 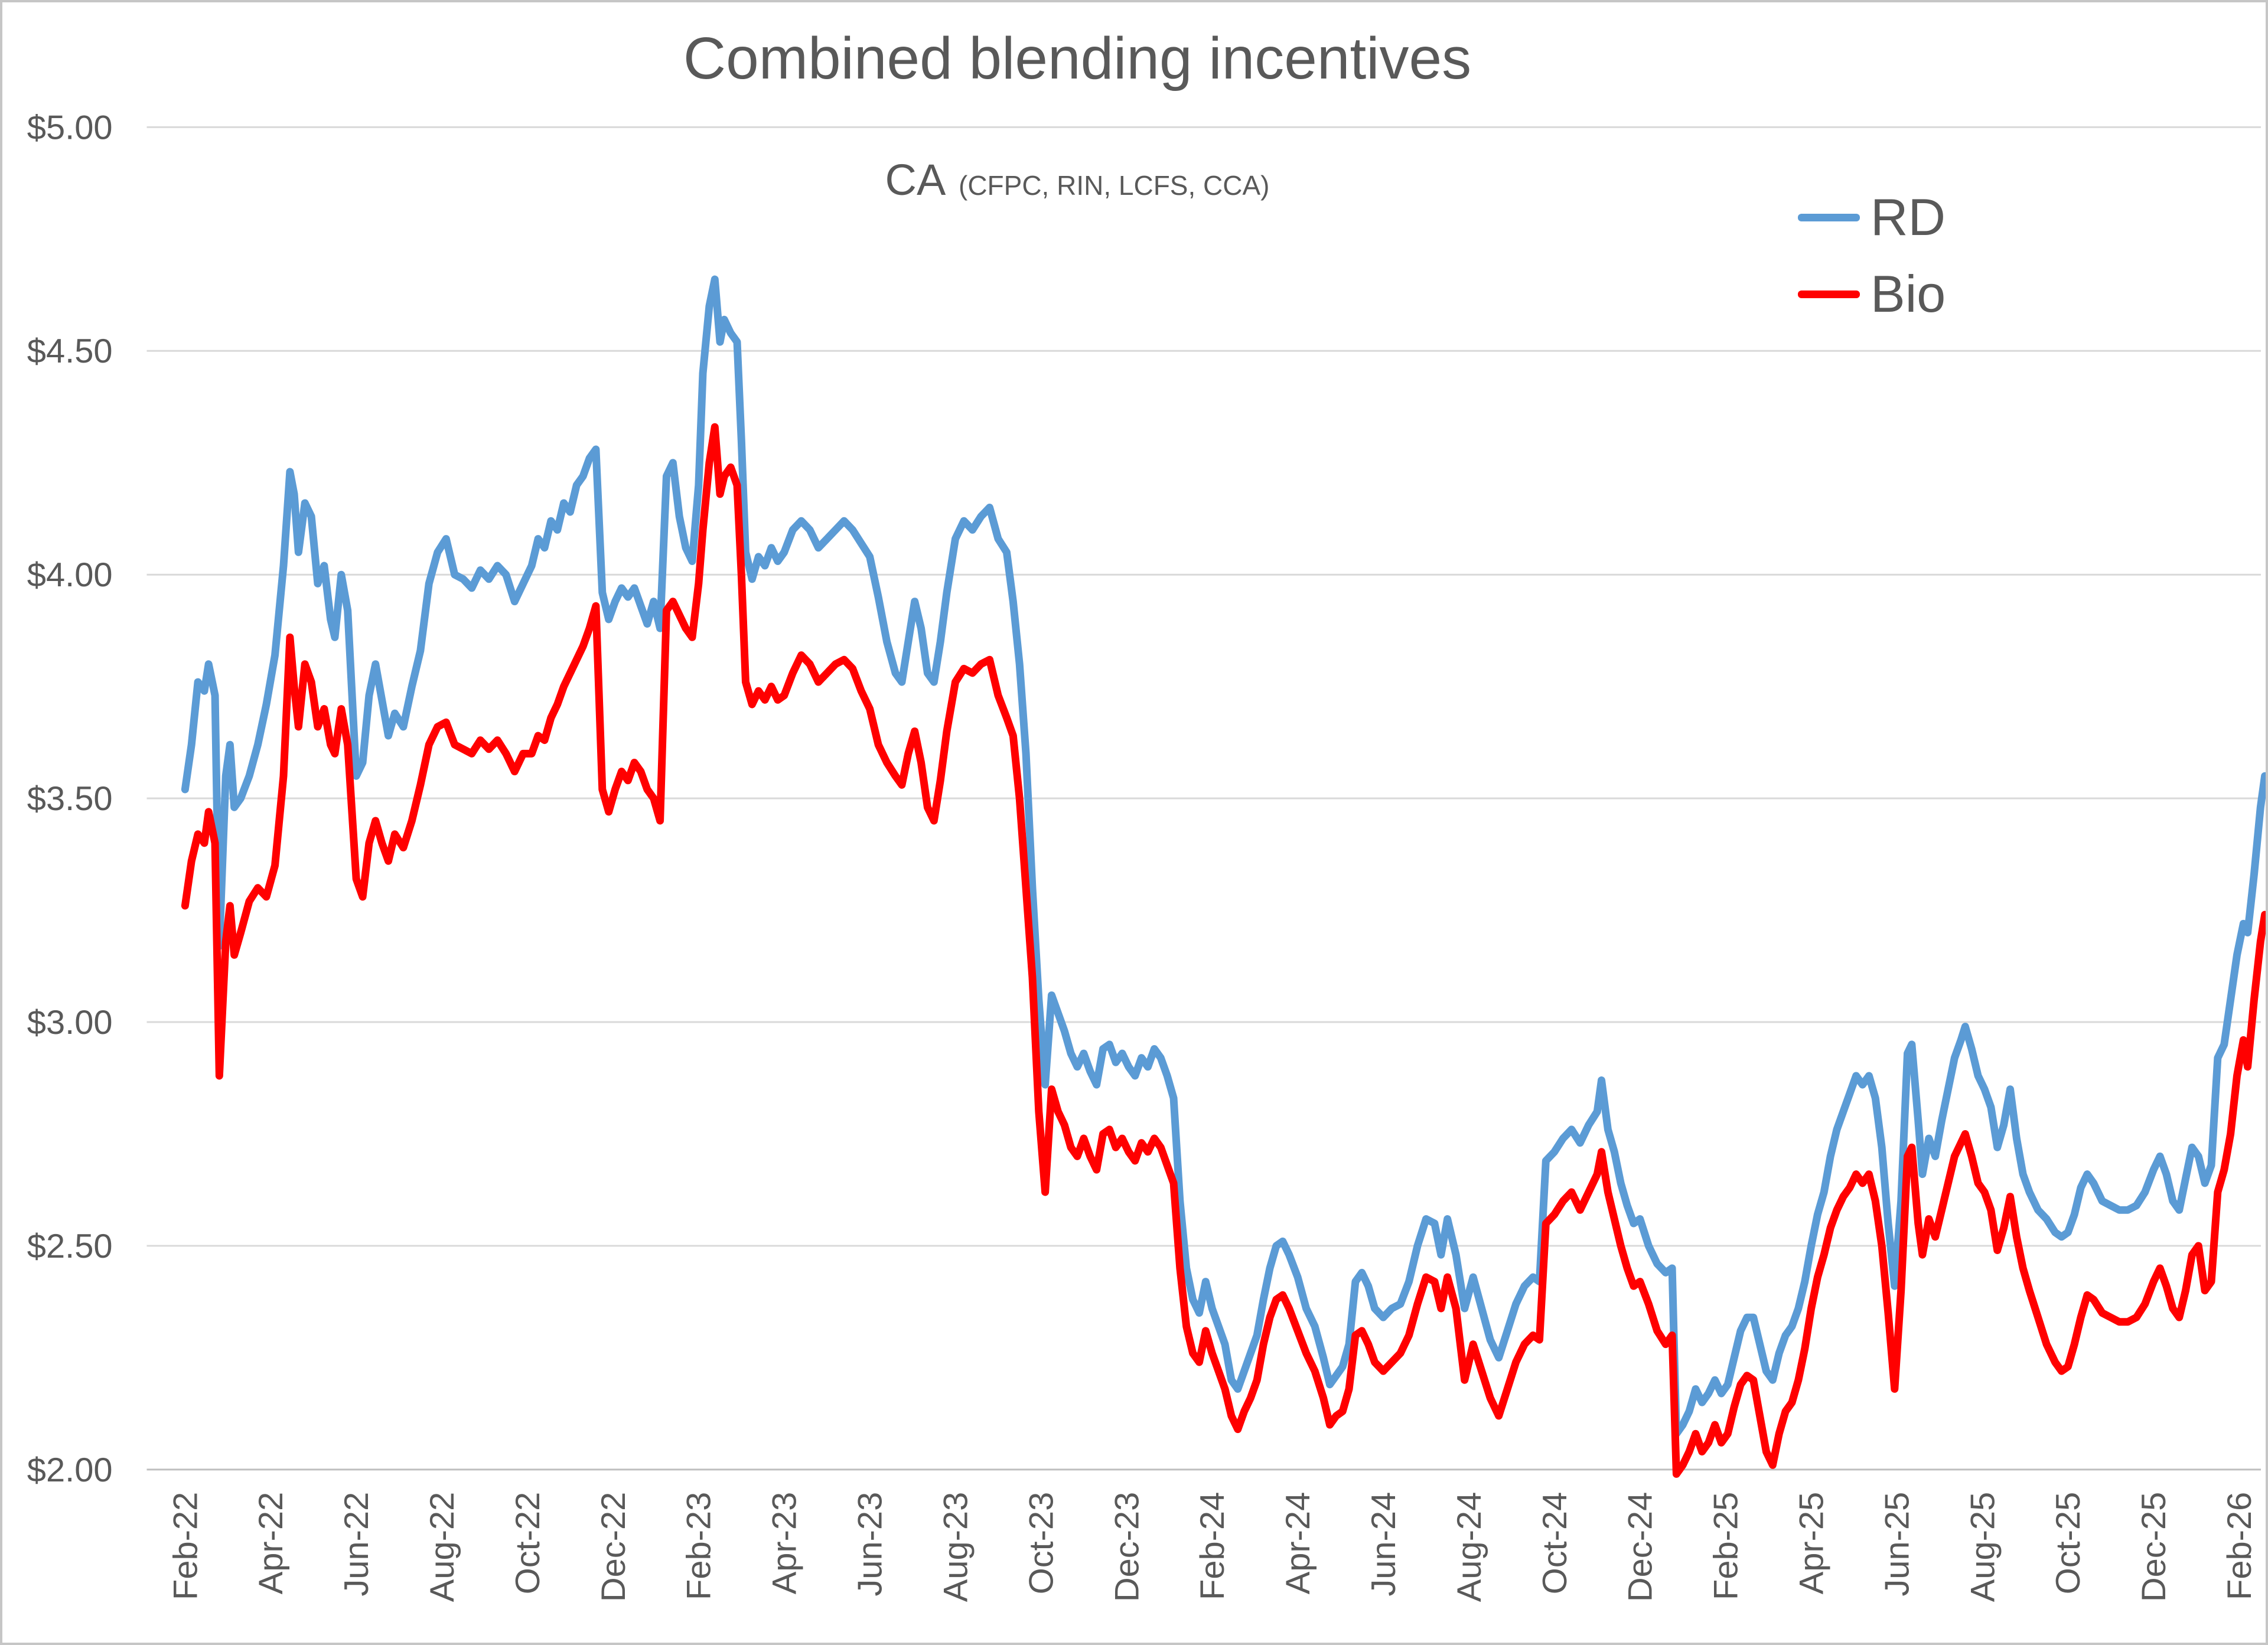 I want to click on x-tick-label: Oct-25, so click(x=2068, y=1543).